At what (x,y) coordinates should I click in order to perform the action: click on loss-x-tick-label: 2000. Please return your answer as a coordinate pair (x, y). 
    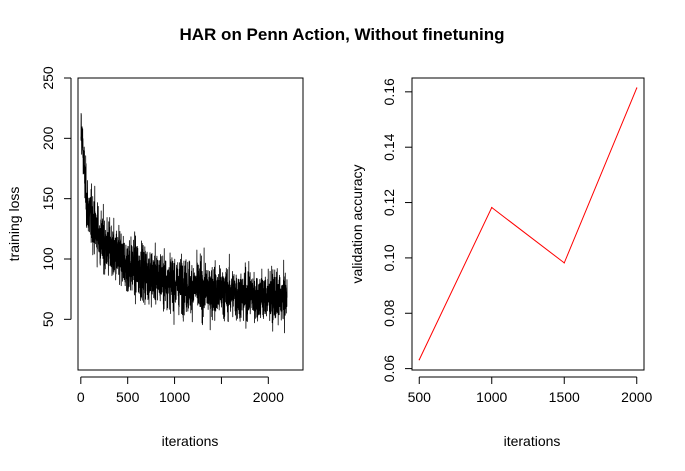
    Looking at the image, I should click on (268, 397).